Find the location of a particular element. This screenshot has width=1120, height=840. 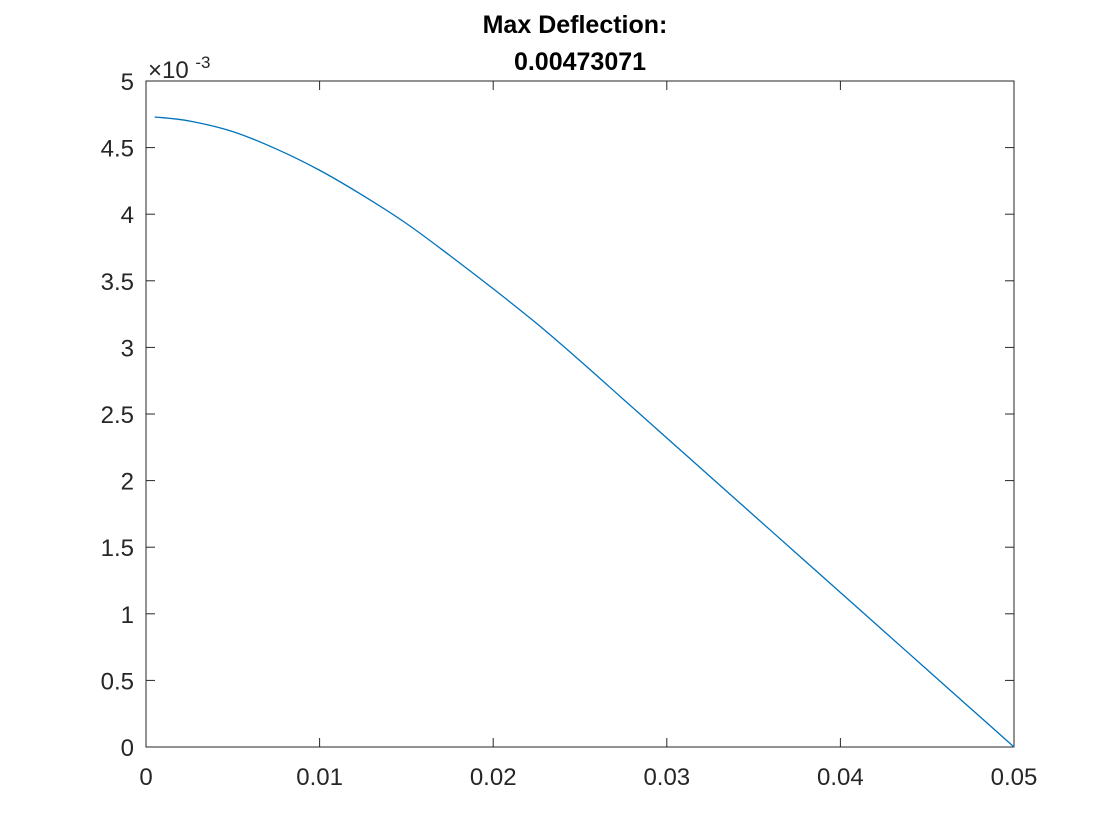

y-tick-label: 1.5 is located at coordinates (117, 548).